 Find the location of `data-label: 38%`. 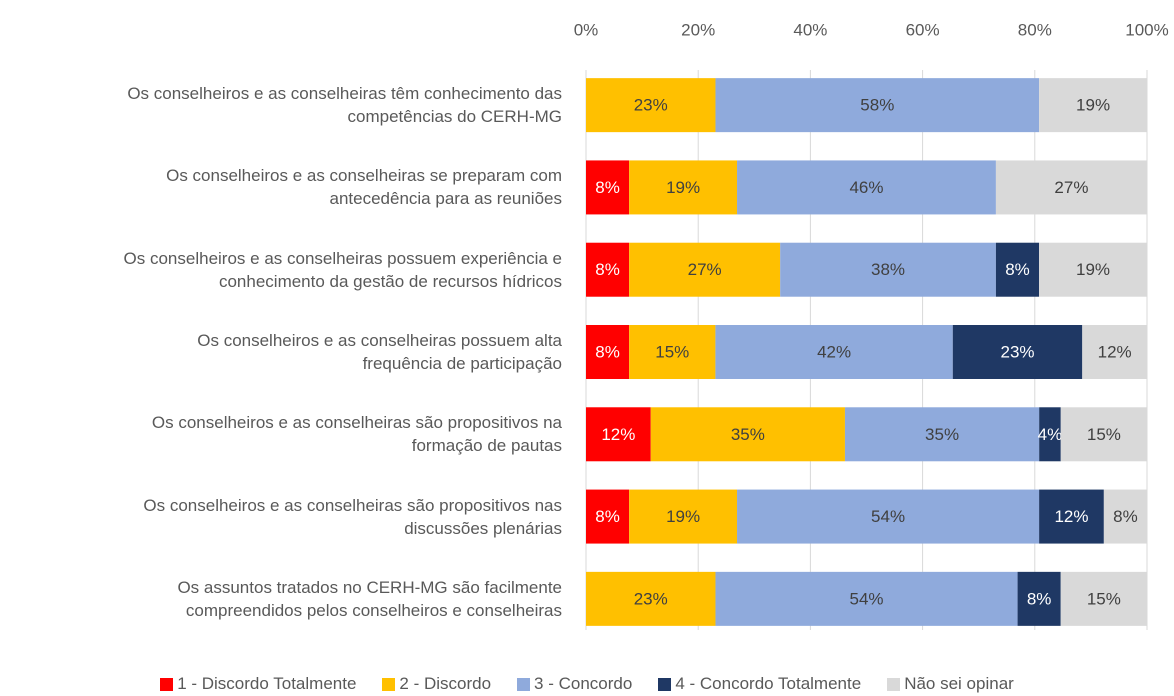

data-label: 38% is located at coordinates (888, 269).